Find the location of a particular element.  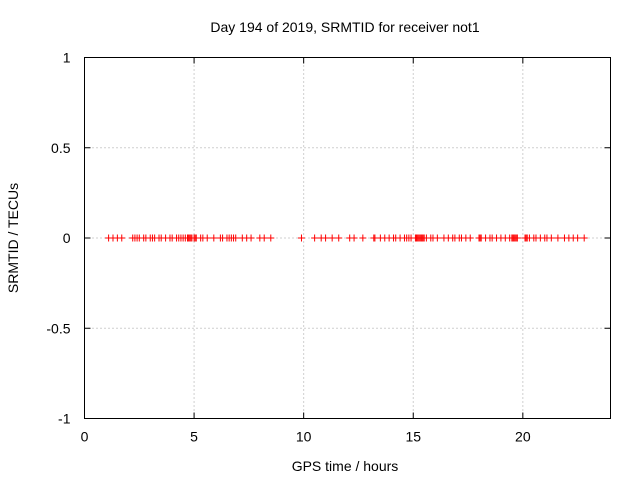

x-axis-label: GPS time / hours is located at coordinates (345, 466).